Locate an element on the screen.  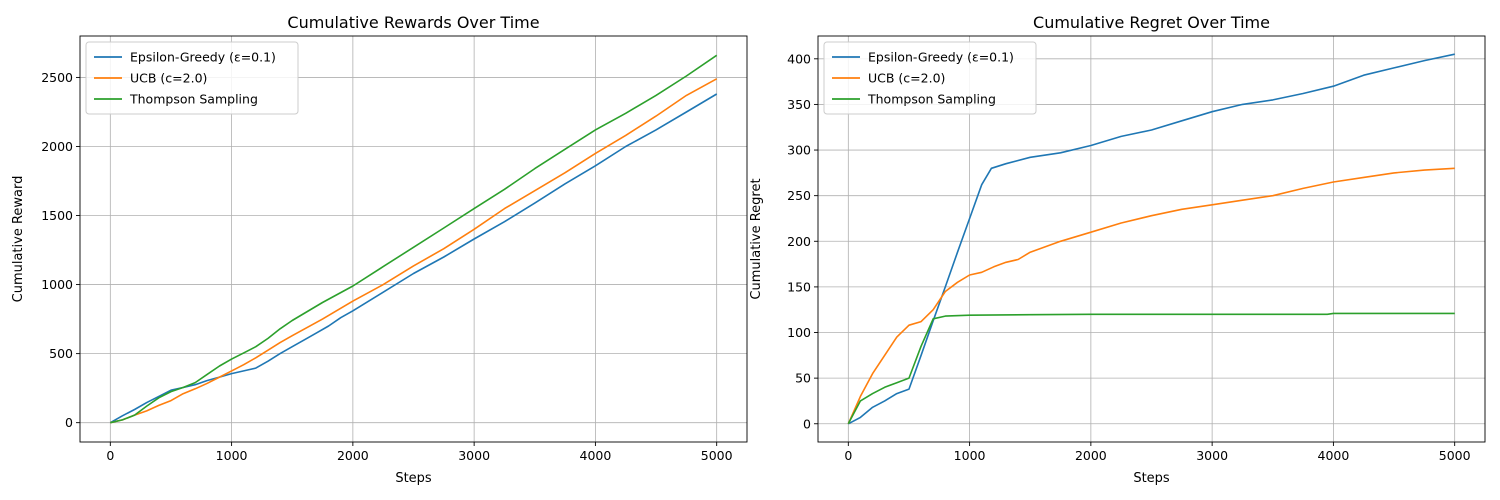
y-tick-label: 250 is located at coordinates (799, 195).